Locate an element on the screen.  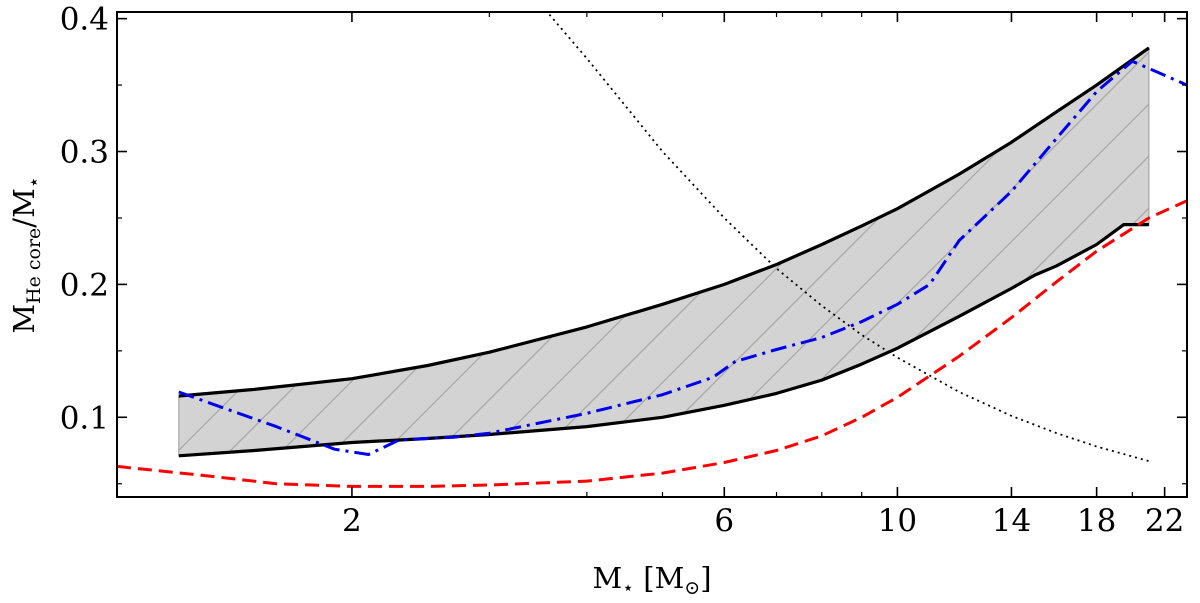
x-tick-label: 18 is located at coordinates (1096, 521).